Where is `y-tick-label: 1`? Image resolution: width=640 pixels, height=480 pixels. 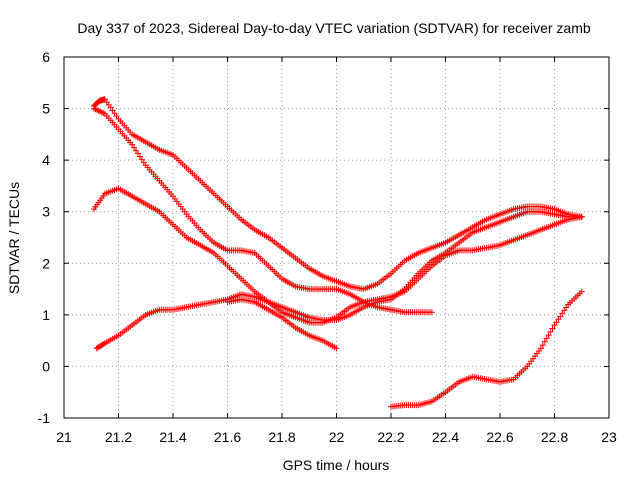 y-tick-label: 1 is located at coordinates (46, 315).